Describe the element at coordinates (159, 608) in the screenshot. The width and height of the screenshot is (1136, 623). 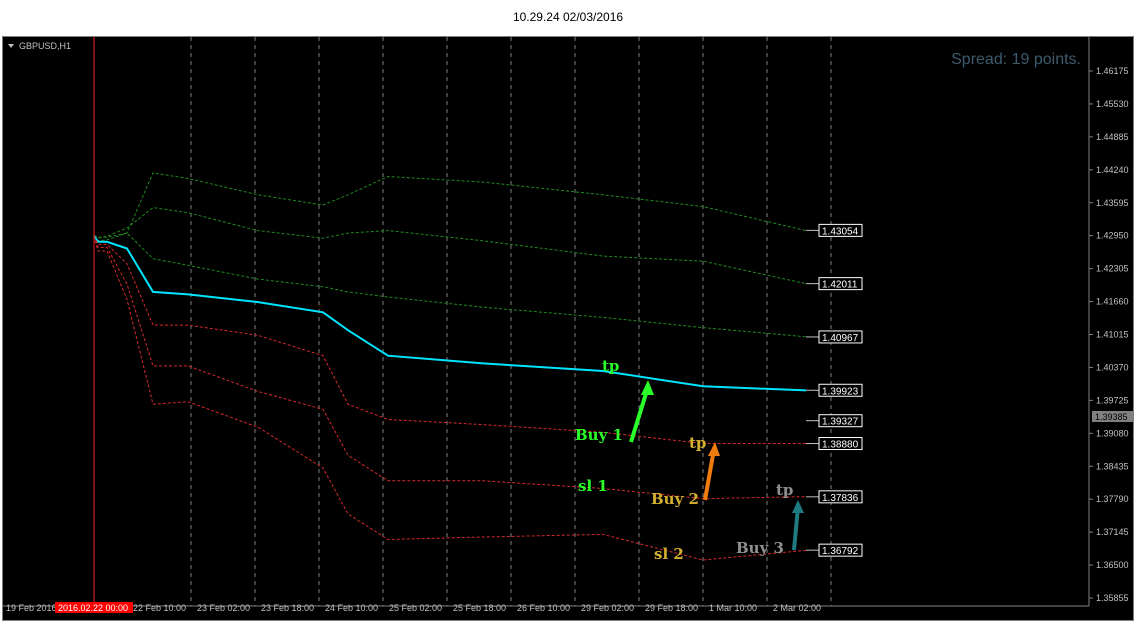
I see `time-tick-label: 22 Feb 10:00` at that location.